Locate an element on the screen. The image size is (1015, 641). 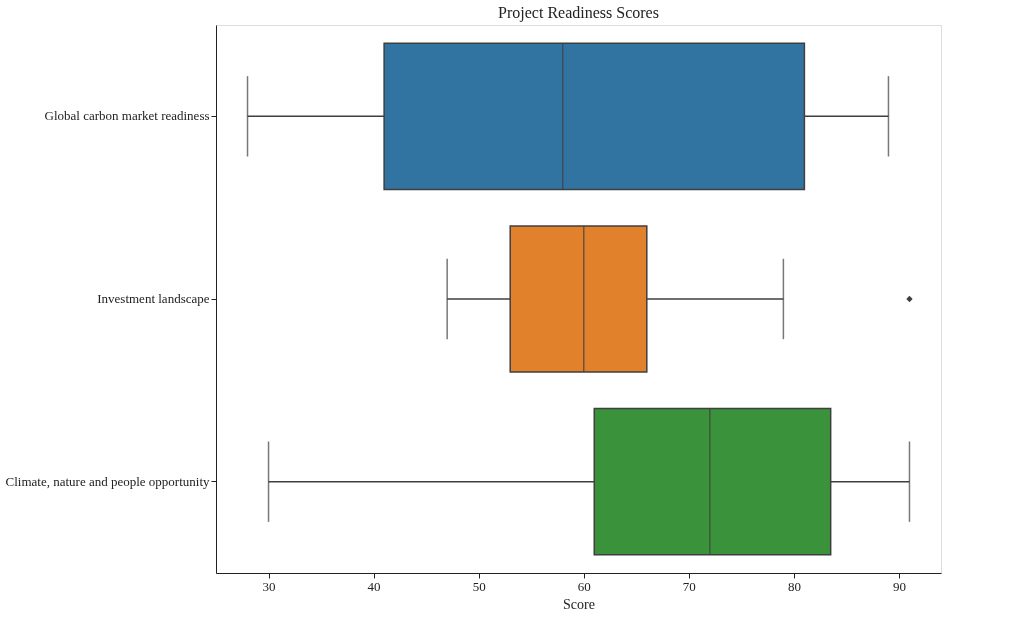
x-tick-label: 70 is located at coordinates (689, 586).